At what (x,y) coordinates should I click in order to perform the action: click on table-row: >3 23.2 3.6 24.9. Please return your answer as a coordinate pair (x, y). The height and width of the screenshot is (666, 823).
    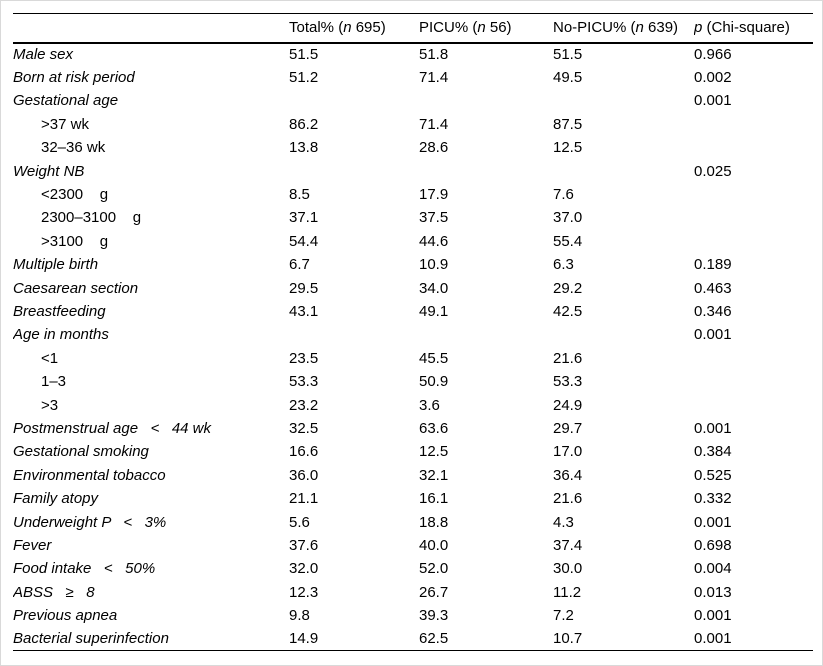
    Looking at the image, I should click on (413, 404).